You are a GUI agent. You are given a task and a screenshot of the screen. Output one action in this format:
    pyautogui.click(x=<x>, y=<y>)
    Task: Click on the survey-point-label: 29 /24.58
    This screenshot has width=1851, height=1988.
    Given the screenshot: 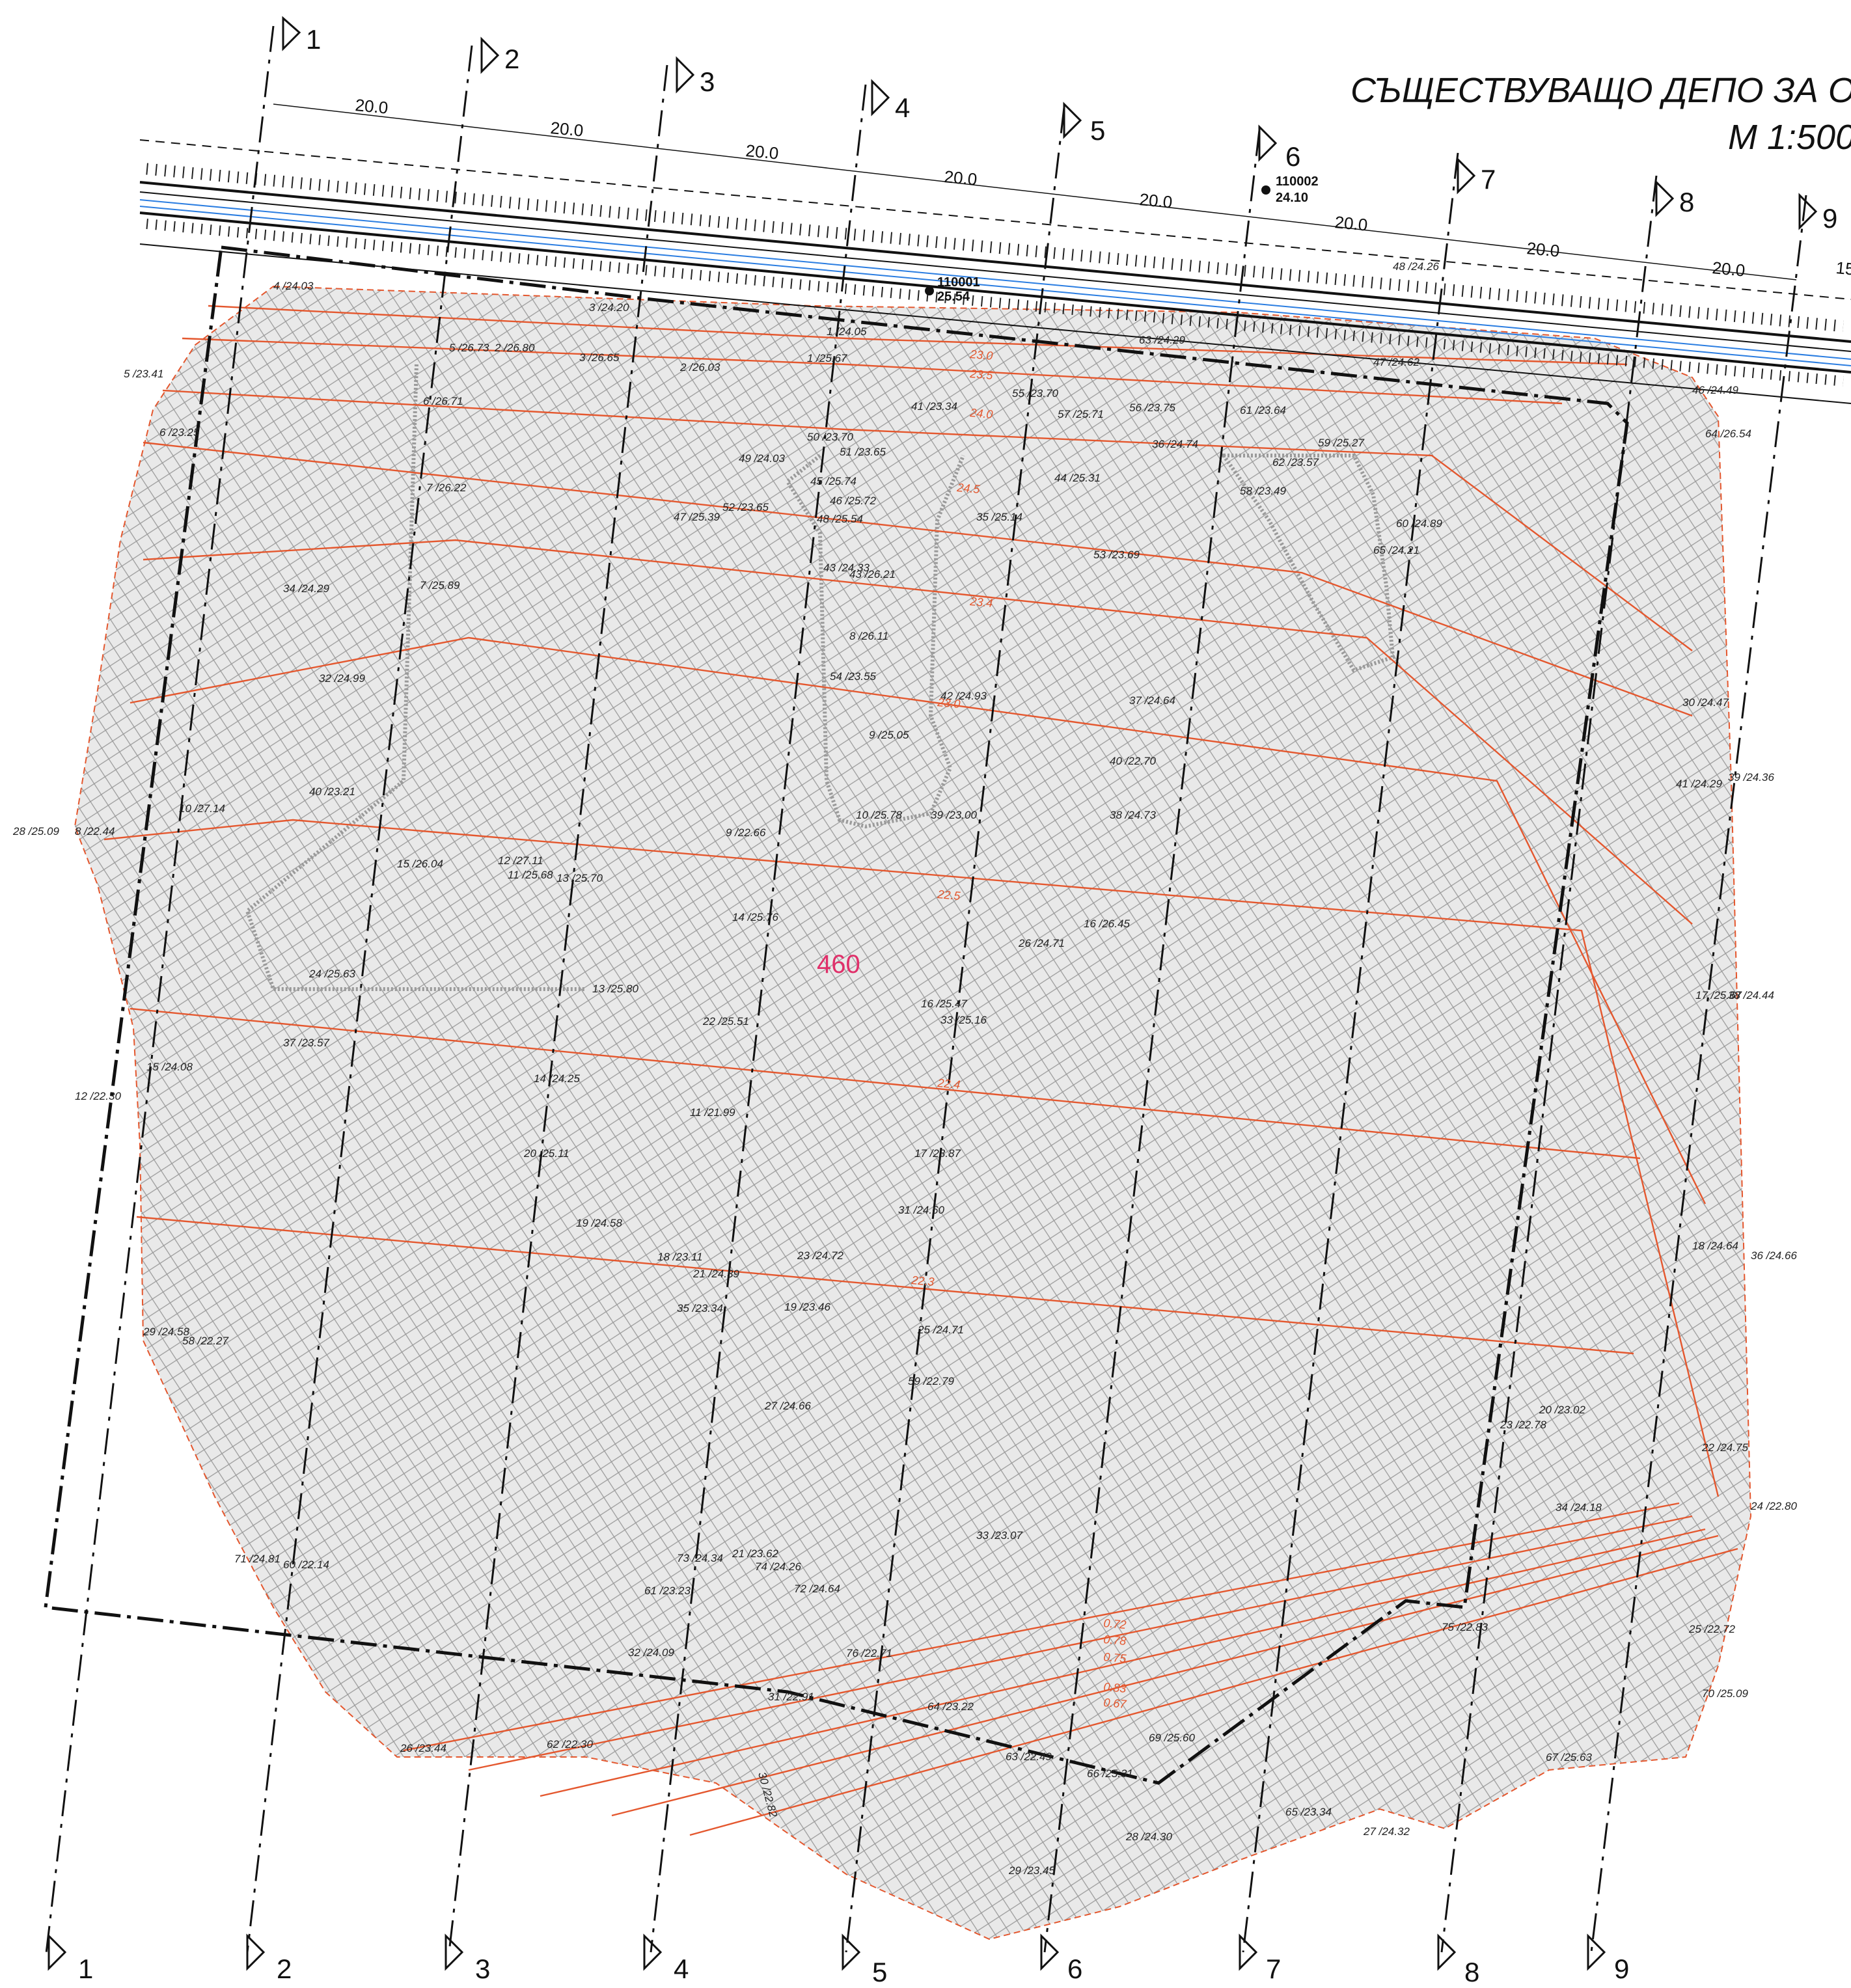 What is the action you would take?
    pyautogui.click(x=166, y=1332)
    